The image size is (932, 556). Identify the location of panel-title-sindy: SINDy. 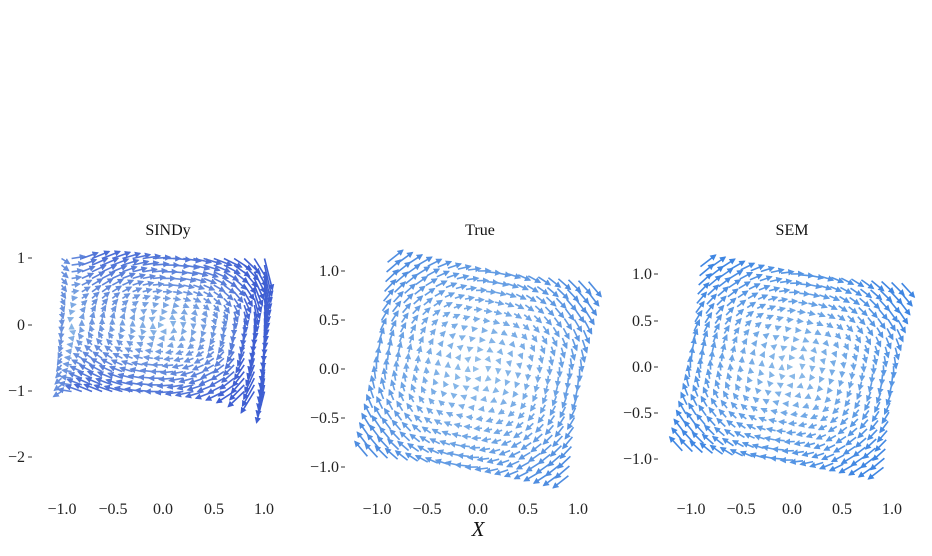
(167, 230).